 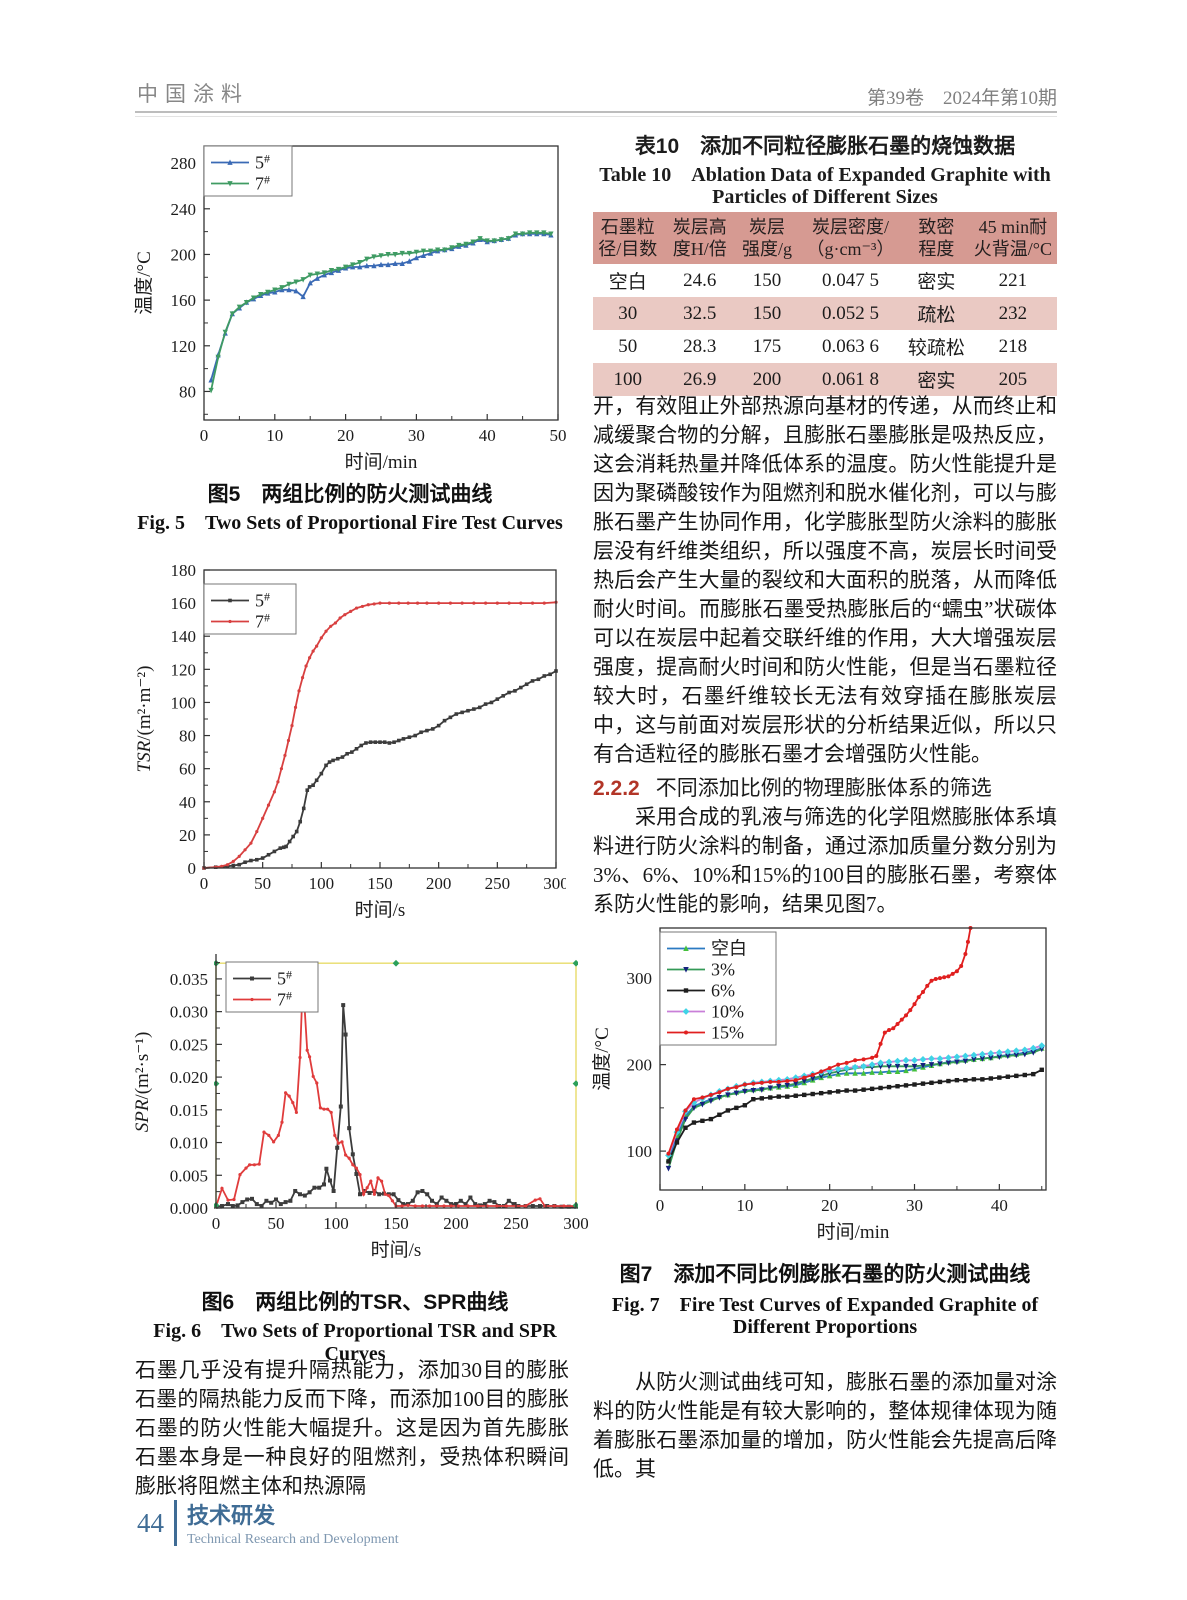 What do you see at coordinates (1012, 238) in the screenshot?
I see `table-column-header: 45 min耐 火背温/°C` at bounding box center [1012, 238].